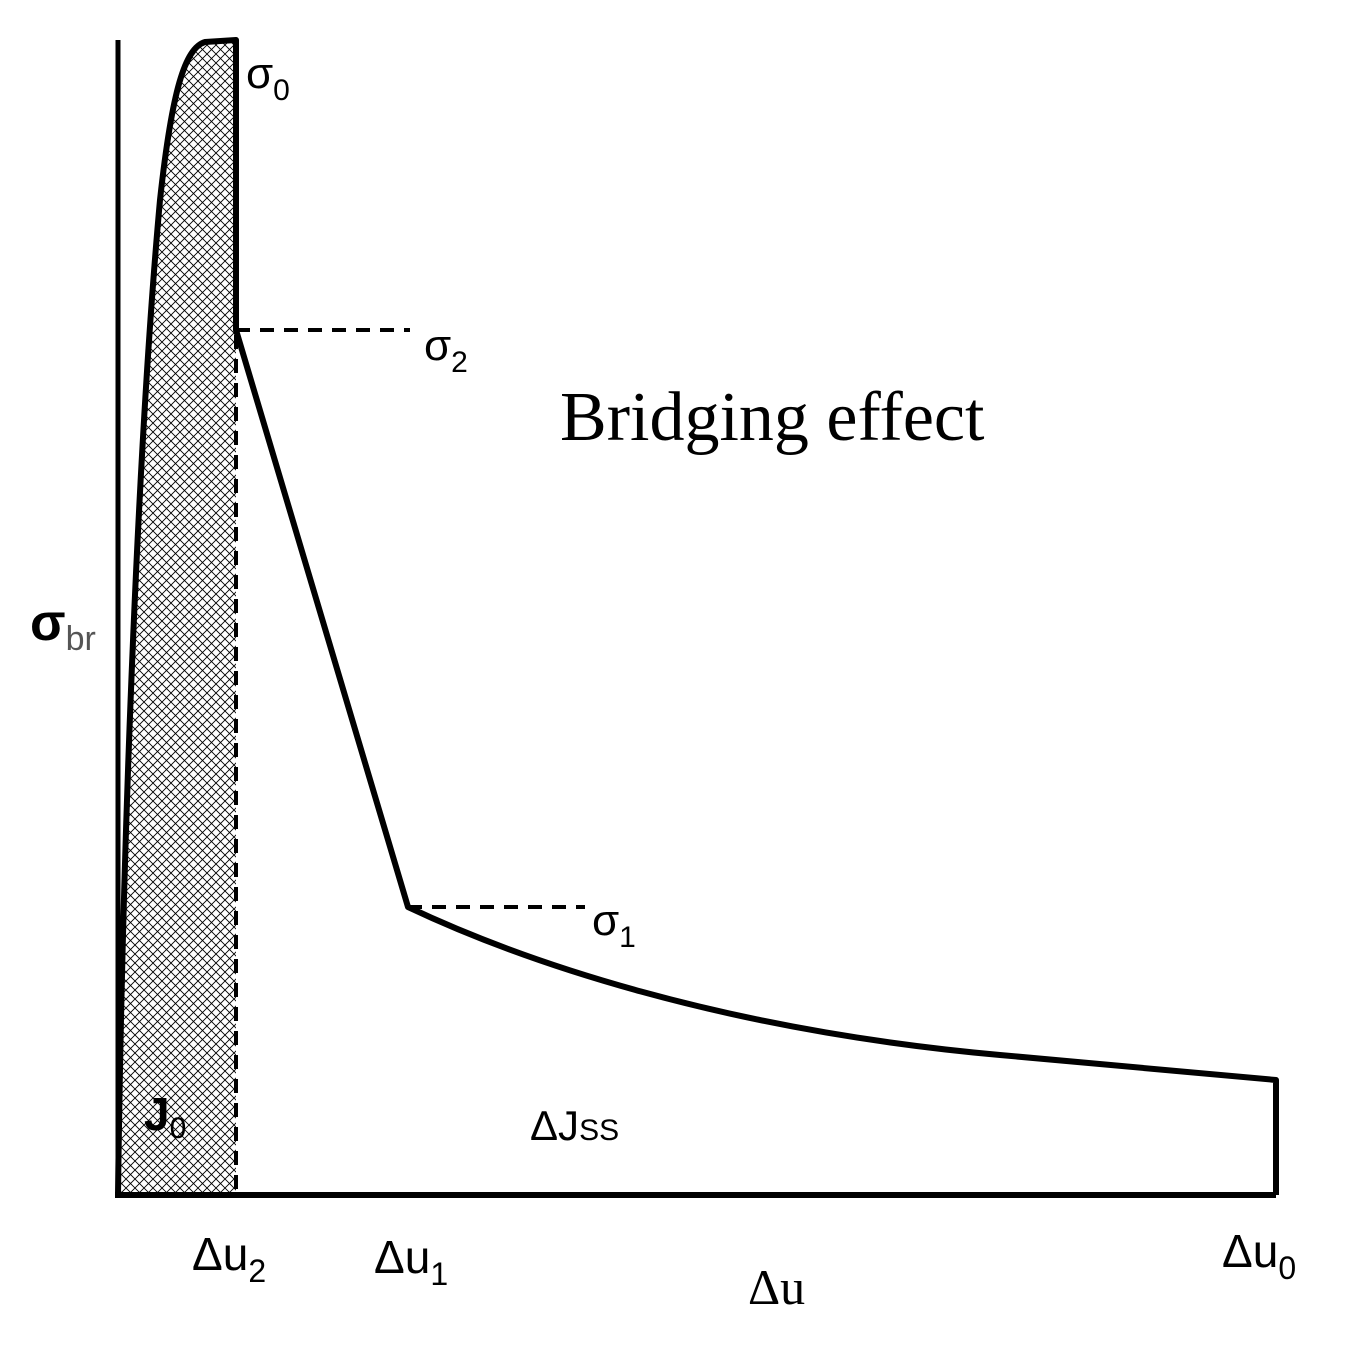 The width and height of the screenshot is (1357, 1346). Describe the element at coordinates (411, 1261) in the screenshot. I see `du1-tick-label: Δu1` at that location.